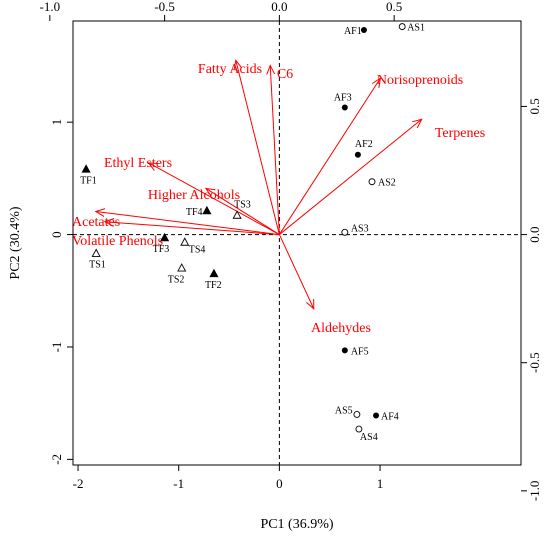  What do you see at coordinates (402, 27) in the screenshot?
I see `point-as1` at bounding box center [402, 27].